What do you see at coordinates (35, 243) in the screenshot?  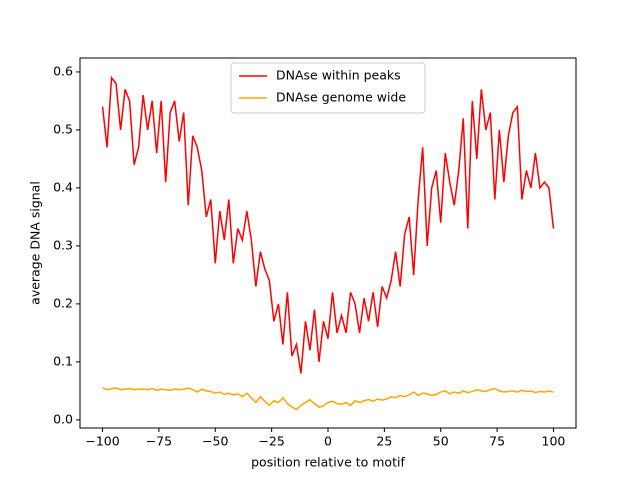 I see `y-axis-label: average DNA signal` at bounding box center [35, 243].